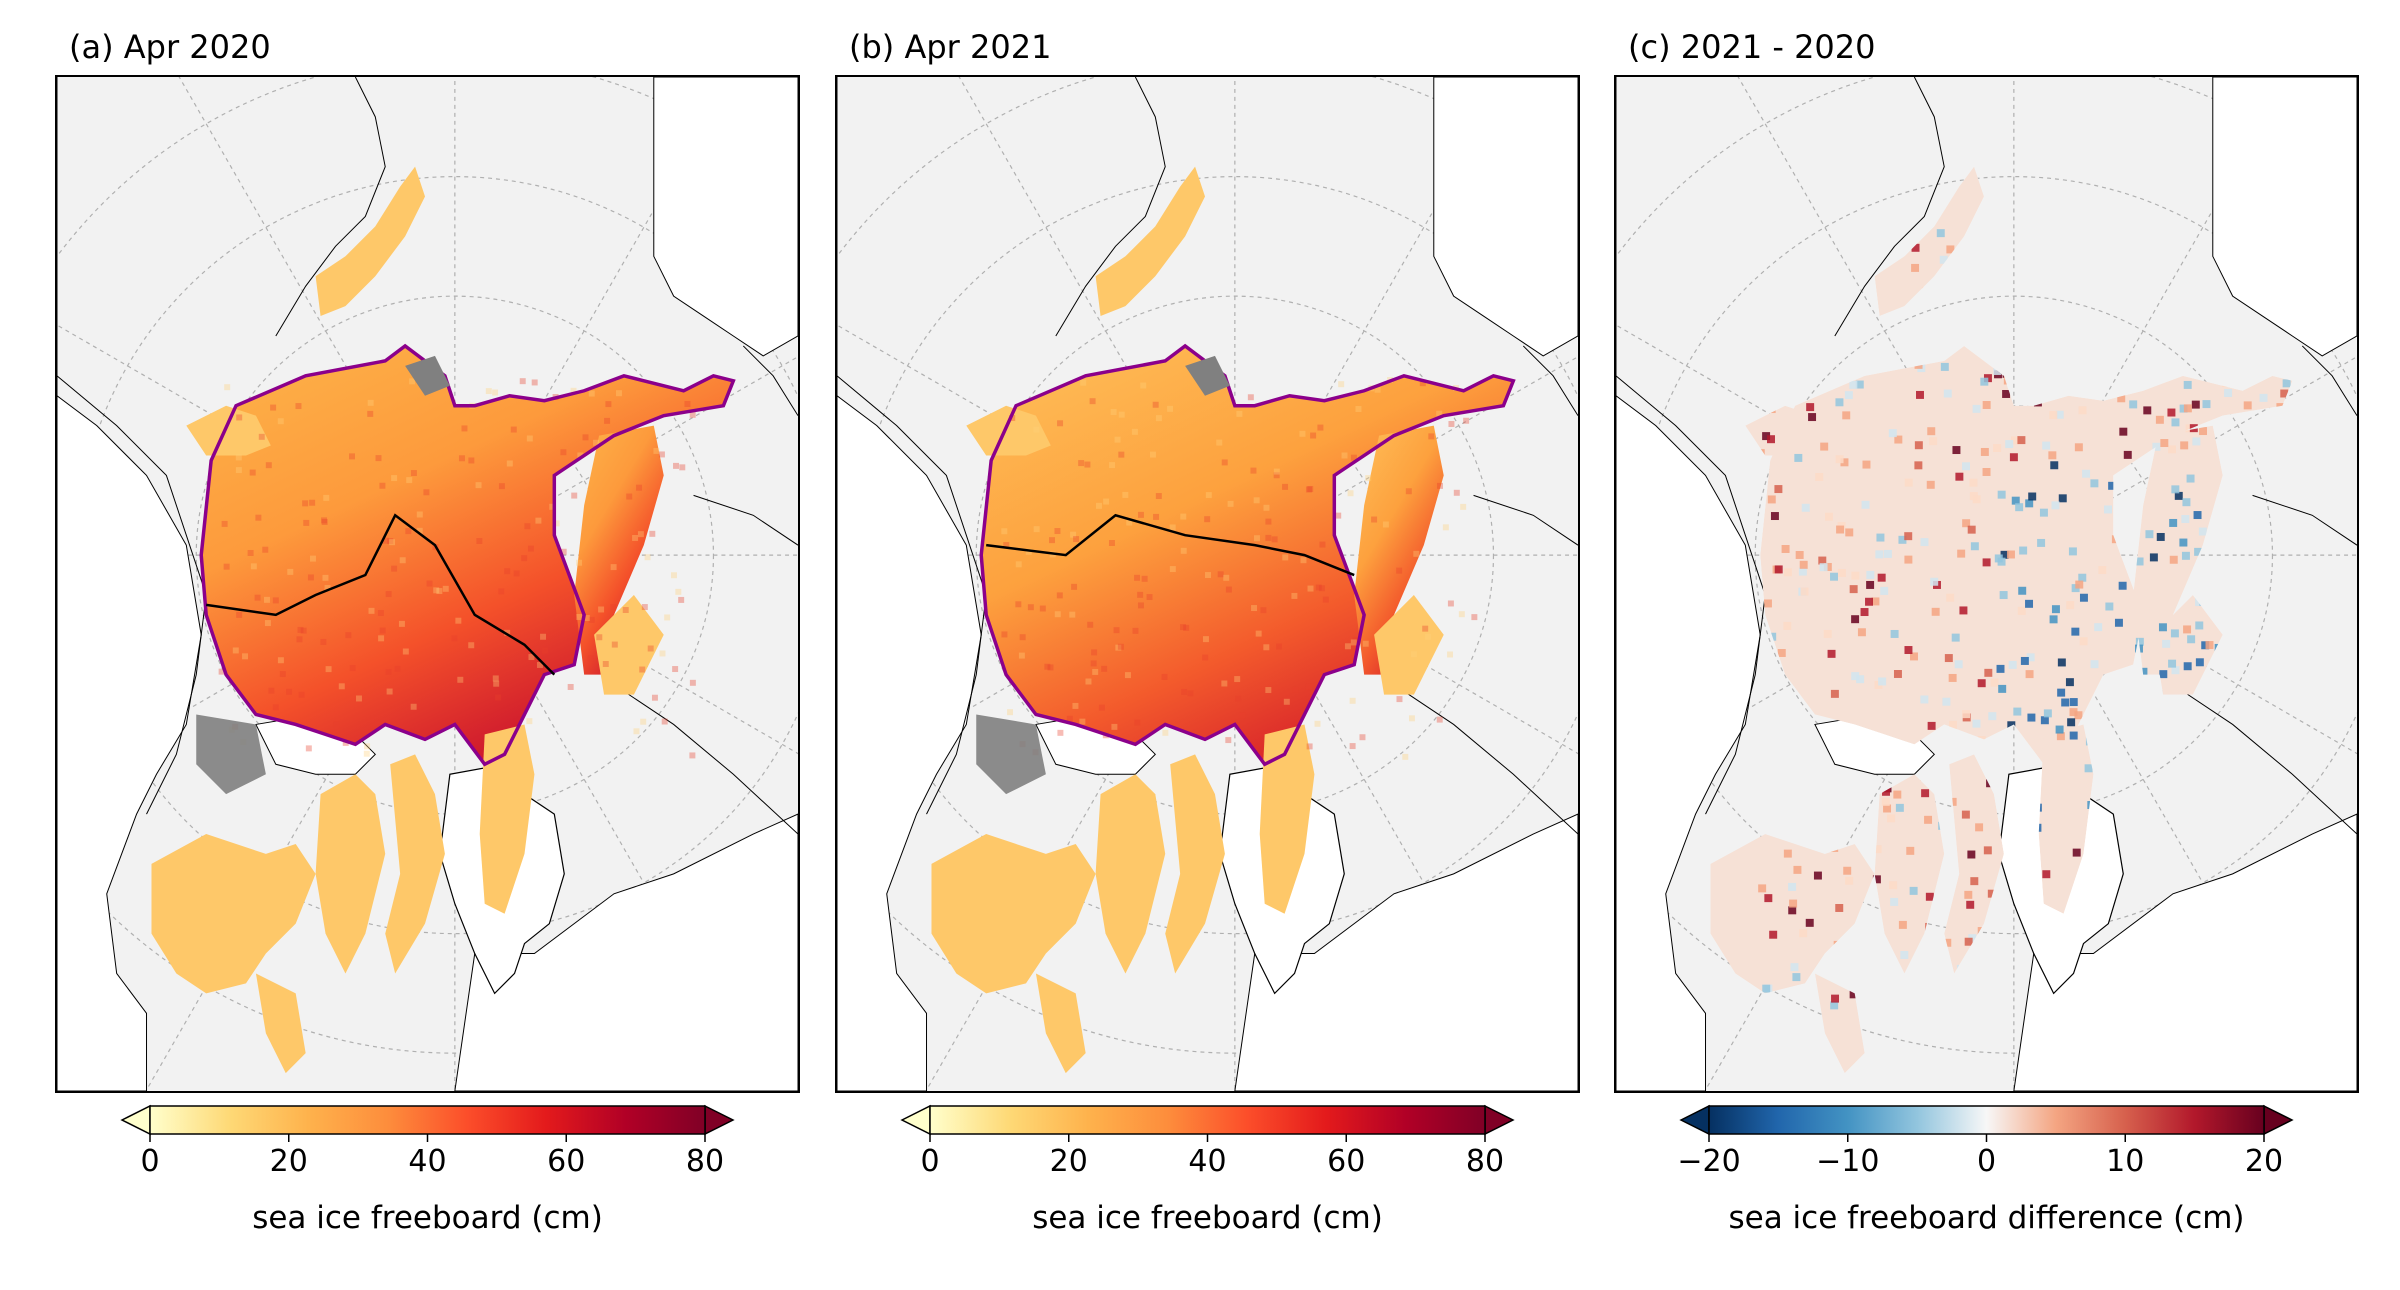 This screenshot has height=1290, width=2400. What do you see at coordinates (1848, 1161) in the screenshot?
I see `colorbar-tick-label: −10` at bounding box center [1848, 1161].